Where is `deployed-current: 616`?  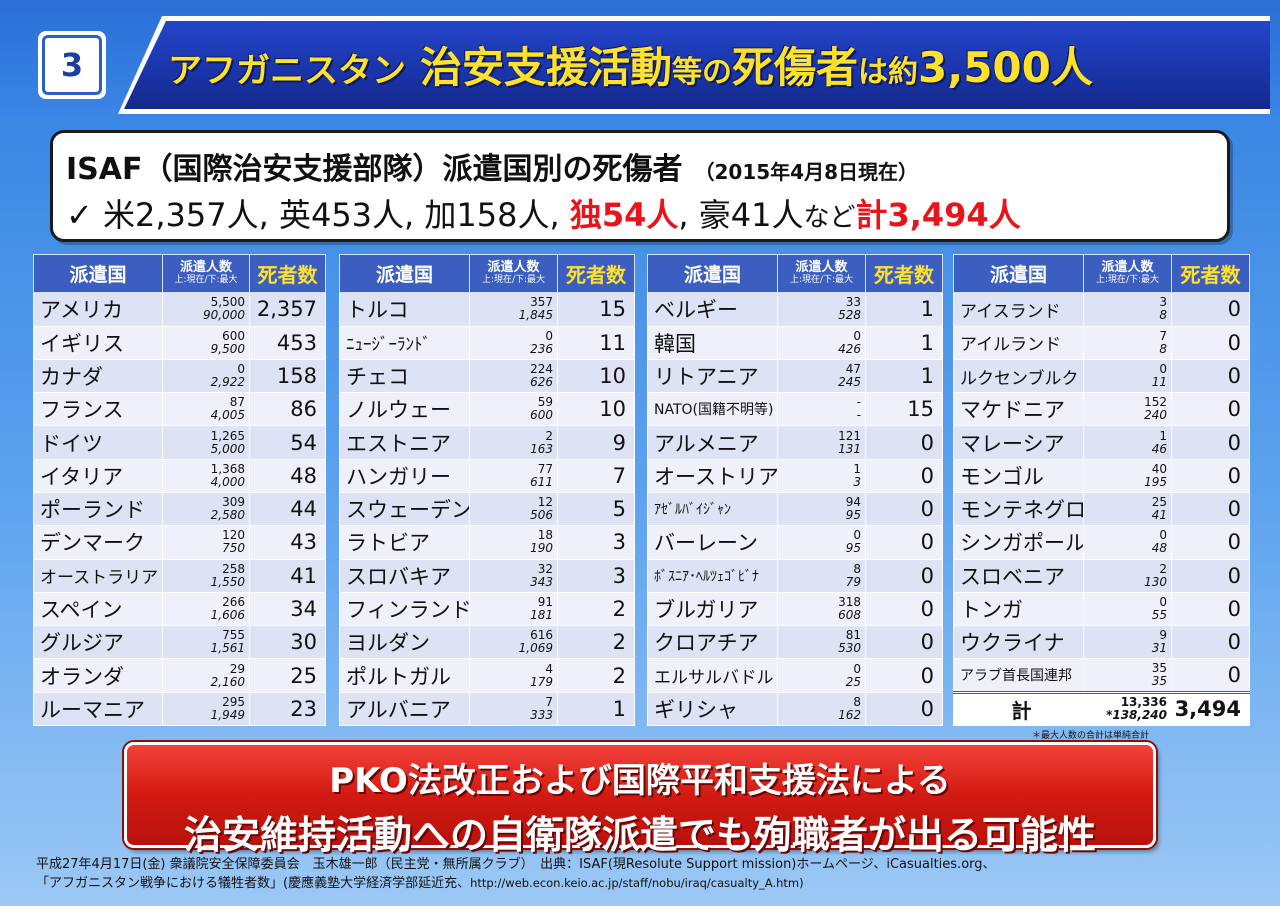 deployed-current: 616 is located at coordinates (541, 635).